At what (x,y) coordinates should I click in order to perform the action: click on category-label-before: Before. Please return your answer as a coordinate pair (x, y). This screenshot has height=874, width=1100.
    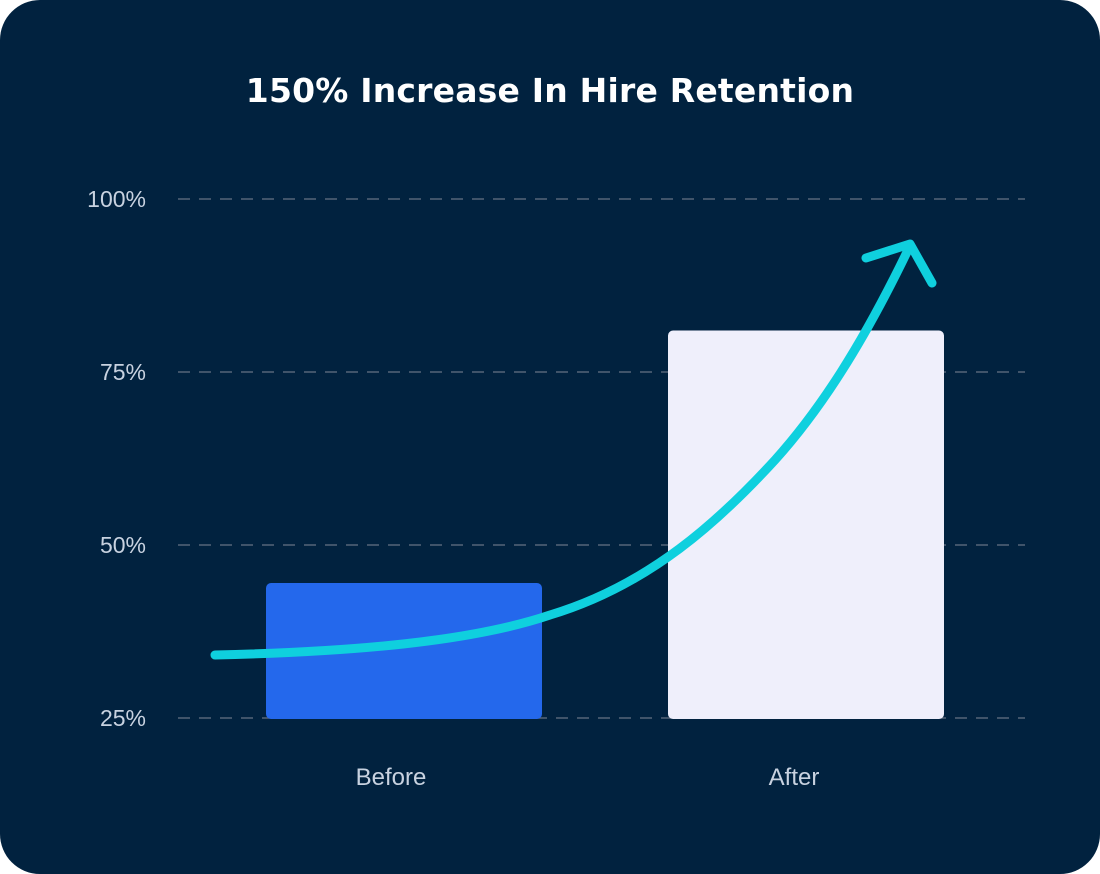
    Looking at the image, I should click on (391, 777).